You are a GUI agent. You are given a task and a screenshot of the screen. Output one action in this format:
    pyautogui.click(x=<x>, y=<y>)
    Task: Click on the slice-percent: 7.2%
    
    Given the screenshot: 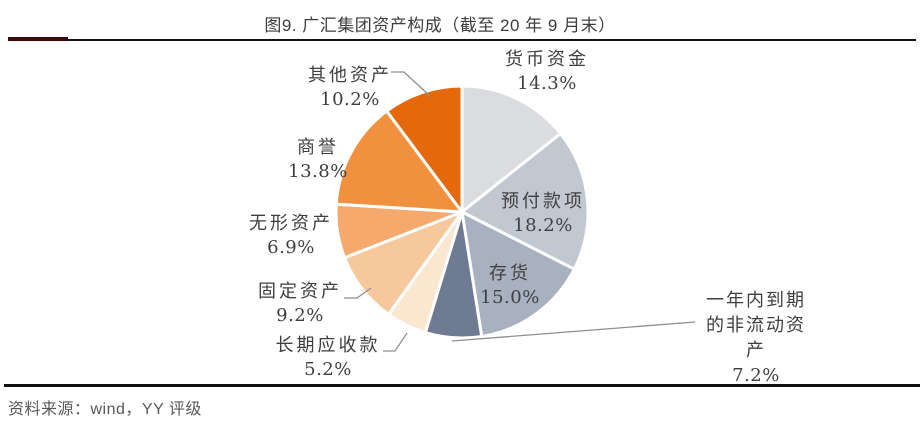 What is the action you would take?
    pyautogui.click(x=756, y=375)
    